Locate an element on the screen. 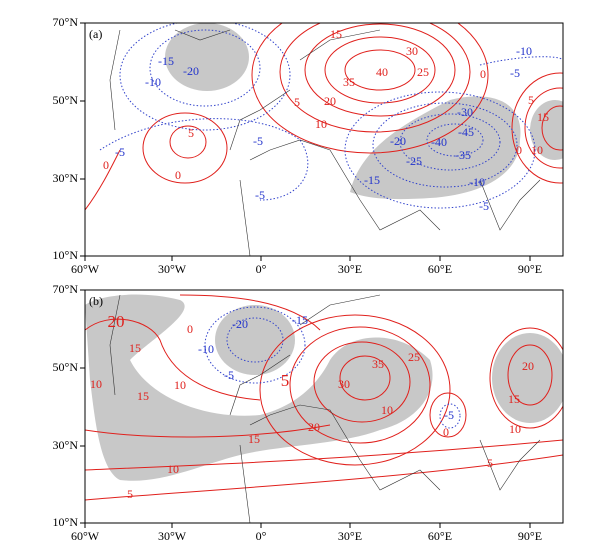 The image size is (602, 560). panel-label: (a) is located at coordinates (95, 34).